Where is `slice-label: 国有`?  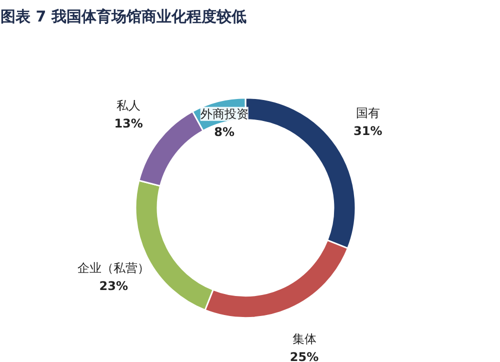 slice-label: 国有 is located at coordinates (368, 113).